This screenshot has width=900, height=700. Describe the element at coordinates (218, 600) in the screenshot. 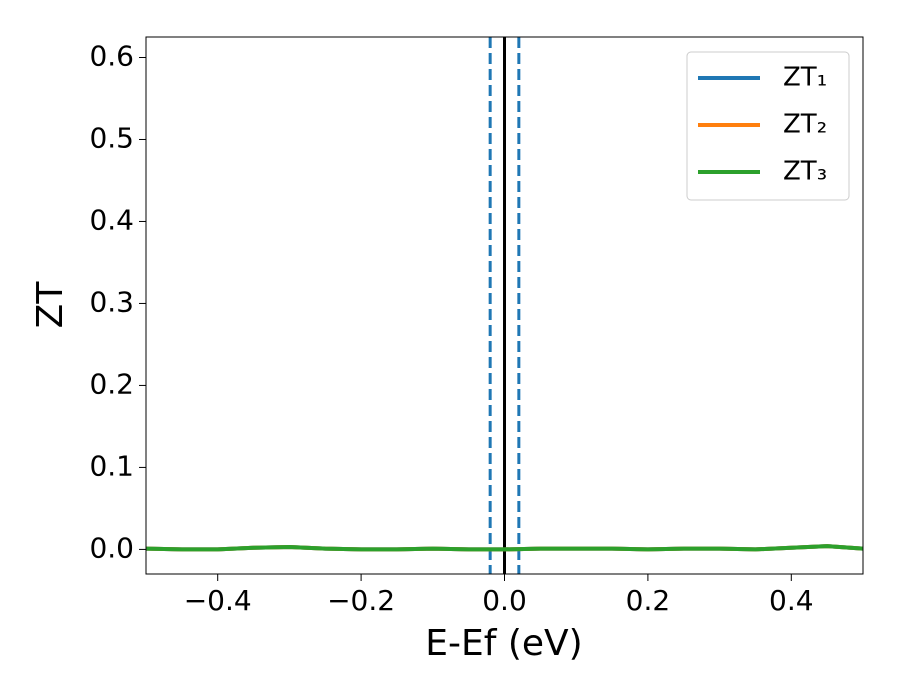

I see `x-tick-label: −0.4` at that location.